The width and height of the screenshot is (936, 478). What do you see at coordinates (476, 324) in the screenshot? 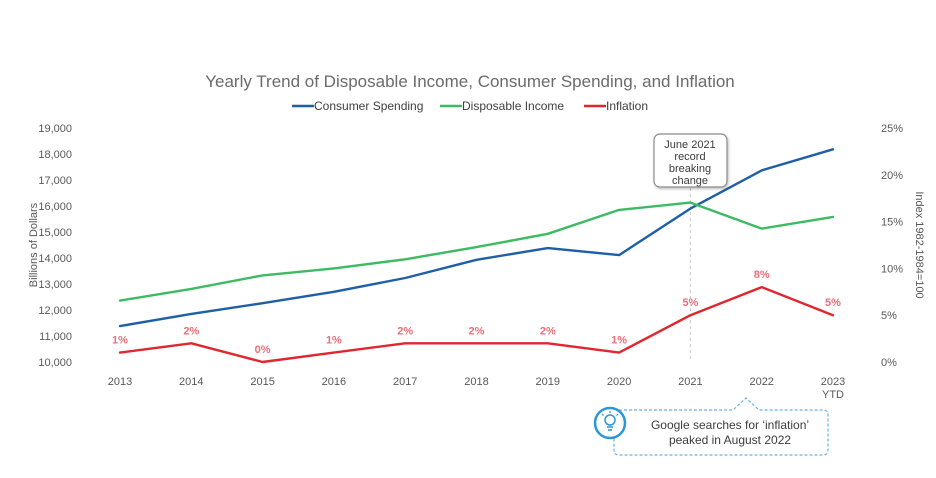
I see `series-line-inflation` at bounding box center [476, 324].